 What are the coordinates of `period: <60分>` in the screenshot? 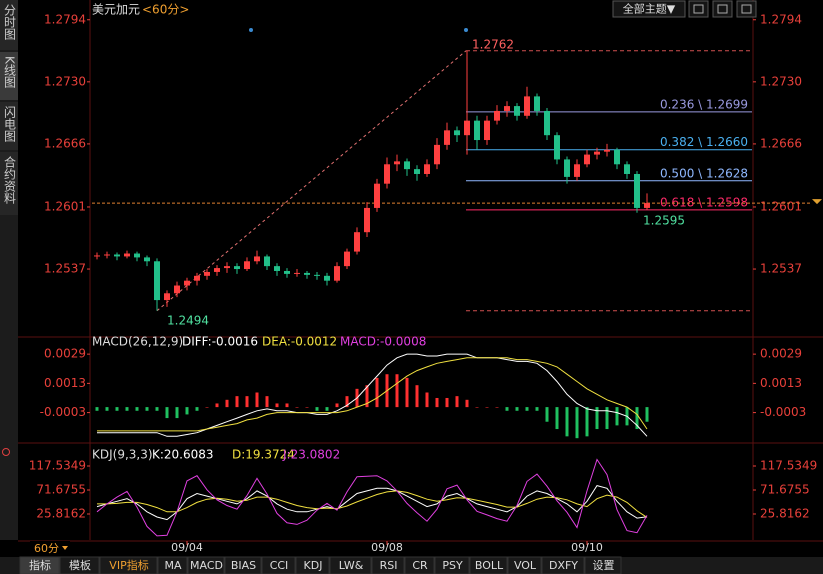 It's located at (165, 10).